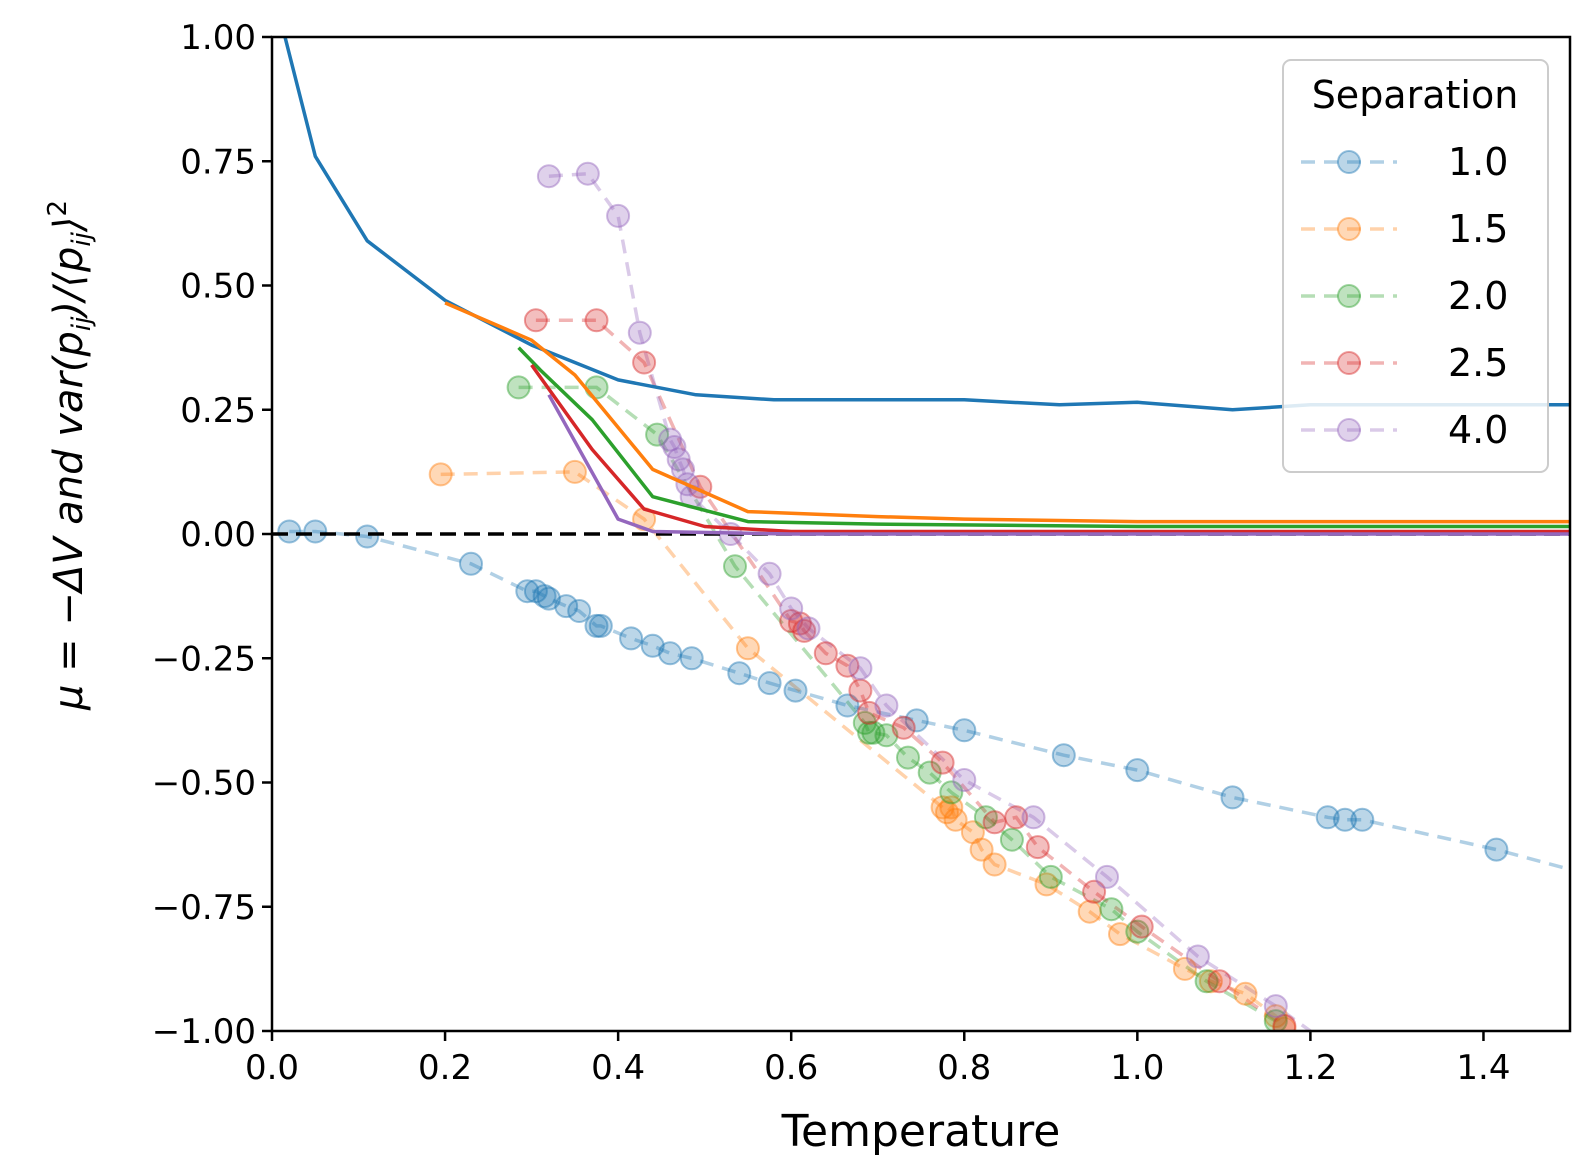 The height and width of the screenshot is (1172, 1591). Describe the element at coordinates (1349, 430) in the screenshot. I see `legend-marker-4.0` at that location.